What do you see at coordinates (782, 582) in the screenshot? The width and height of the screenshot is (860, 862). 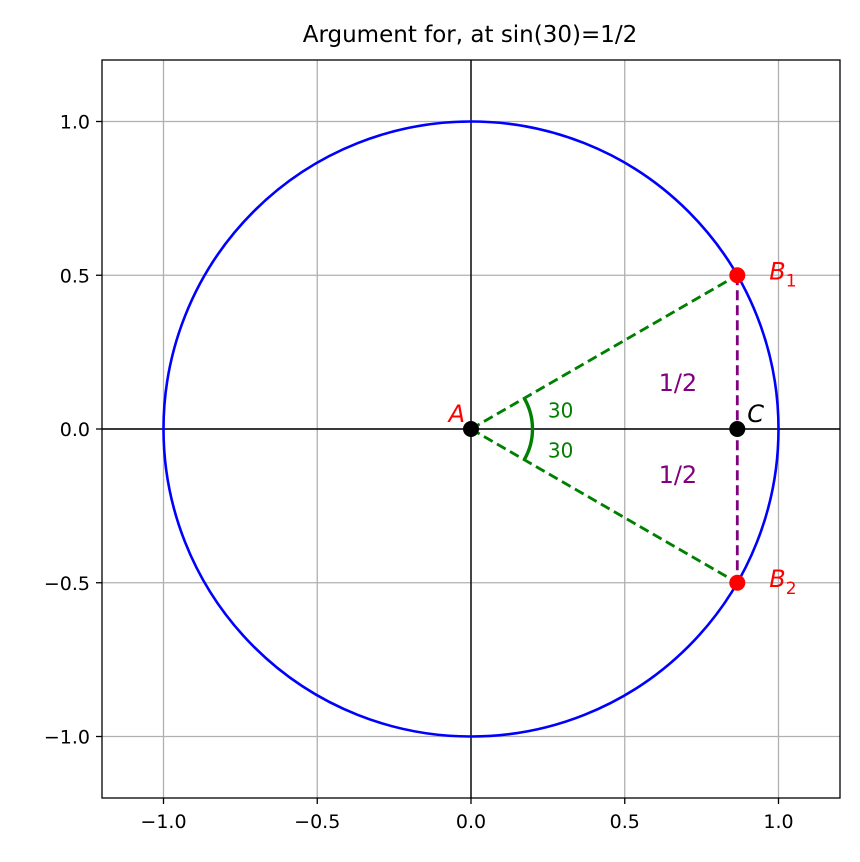 I see `point-label-B2: B2` at bounding box center [782, 582].